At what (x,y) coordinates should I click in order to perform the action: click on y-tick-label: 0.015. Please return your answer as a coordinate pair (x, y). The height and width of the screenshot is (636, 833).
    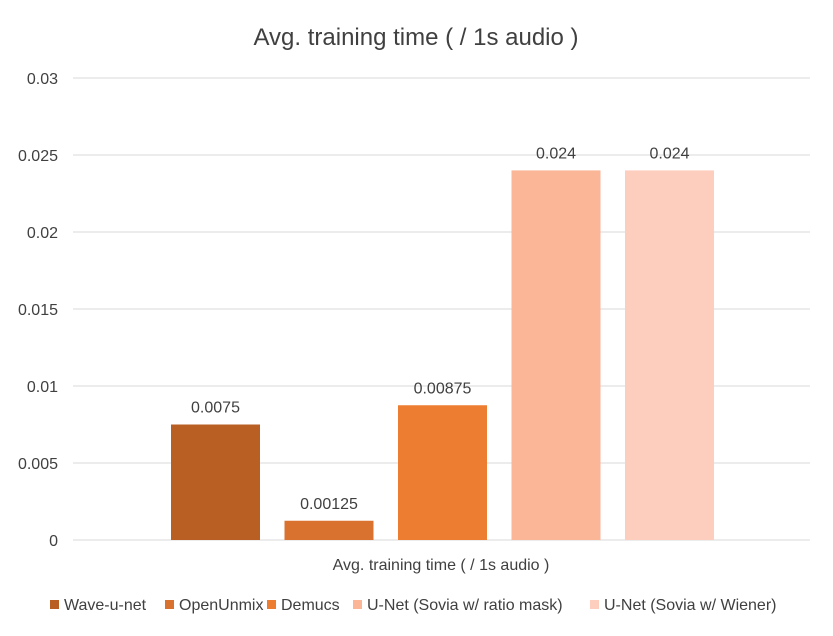
    Looking at the image, I should click on (38, 310).